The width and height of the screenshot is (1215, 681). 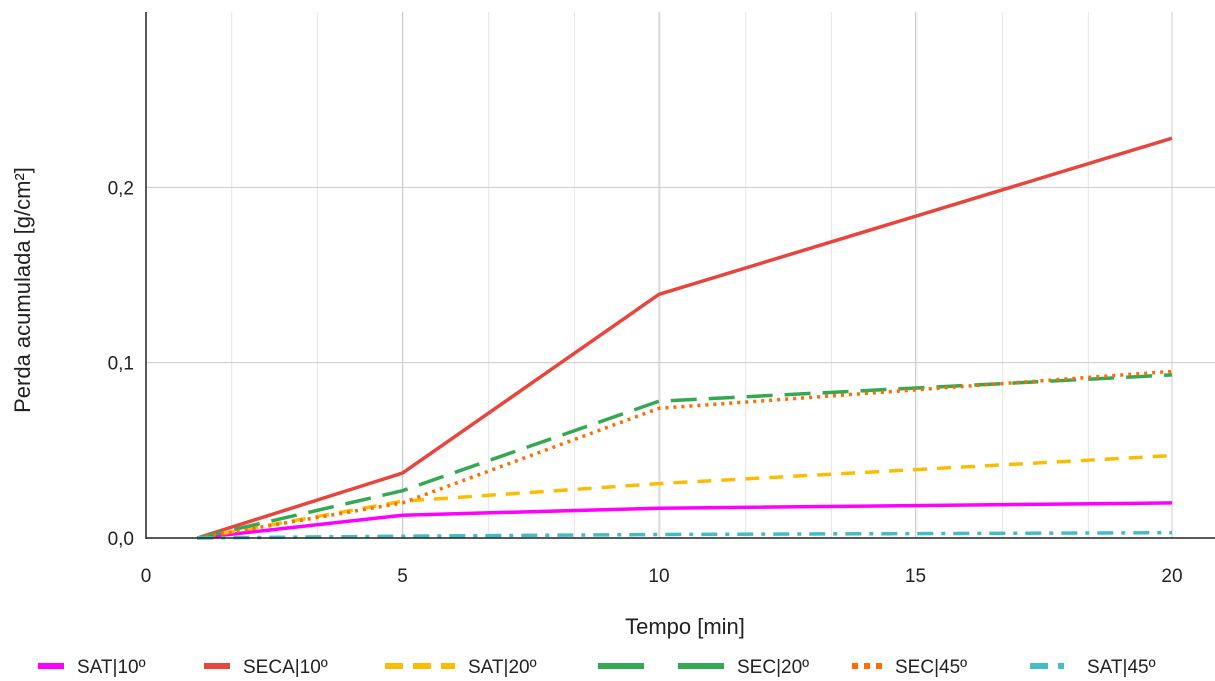 I want to click on x-tick-label: 20, so click(x=1171, y=576).